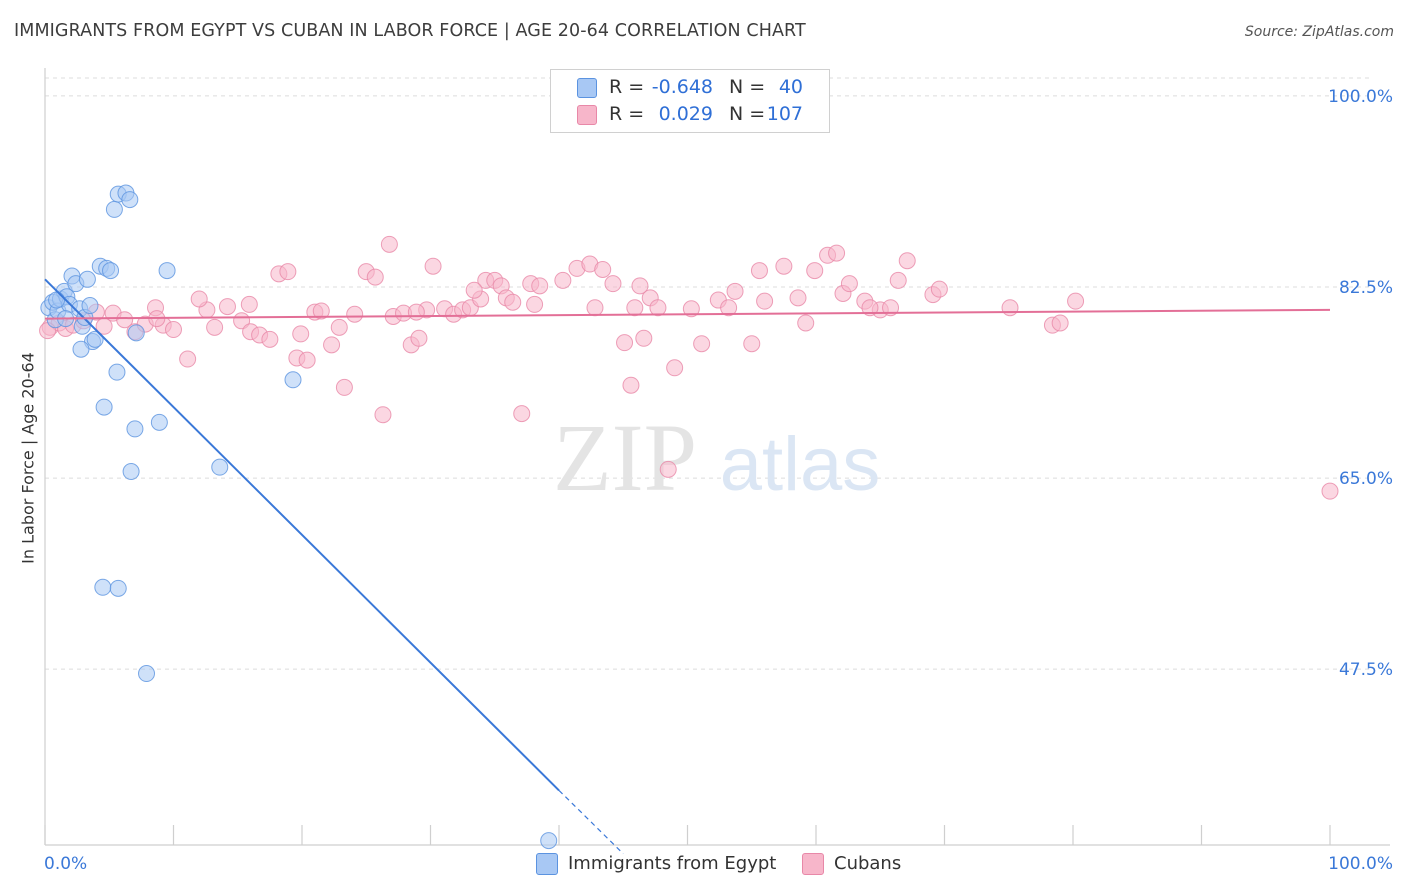 Image resolution: width=1406 pixels, height=892 pixels. I want to click on legend-row-egypt: R = -0.648 N = 40, so click(690, 87).